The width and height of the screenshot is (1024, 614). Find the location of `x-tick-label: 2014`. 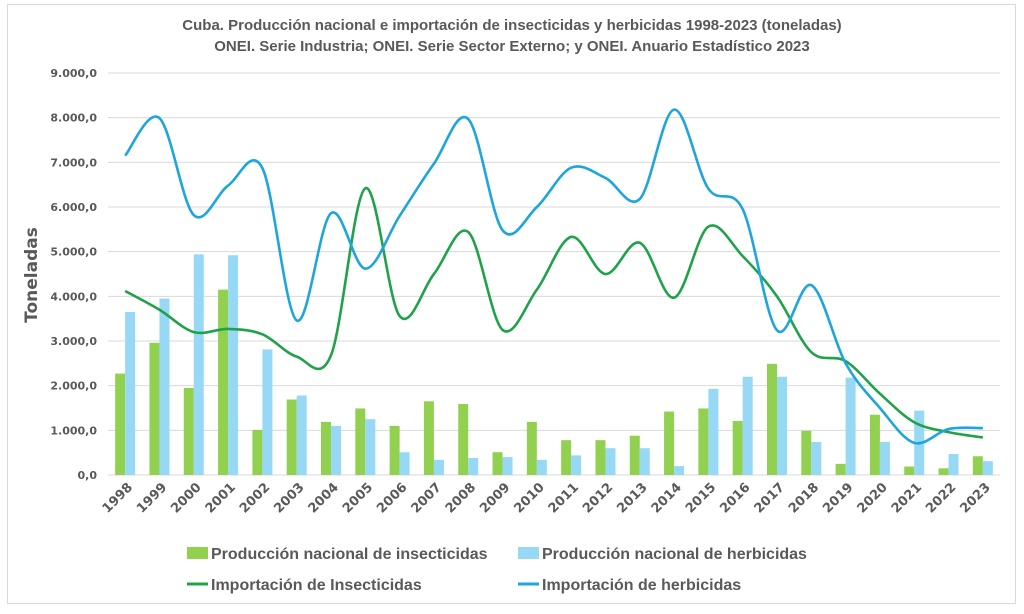

x-tick-label: 2014 is located at coordinates (667, 498).